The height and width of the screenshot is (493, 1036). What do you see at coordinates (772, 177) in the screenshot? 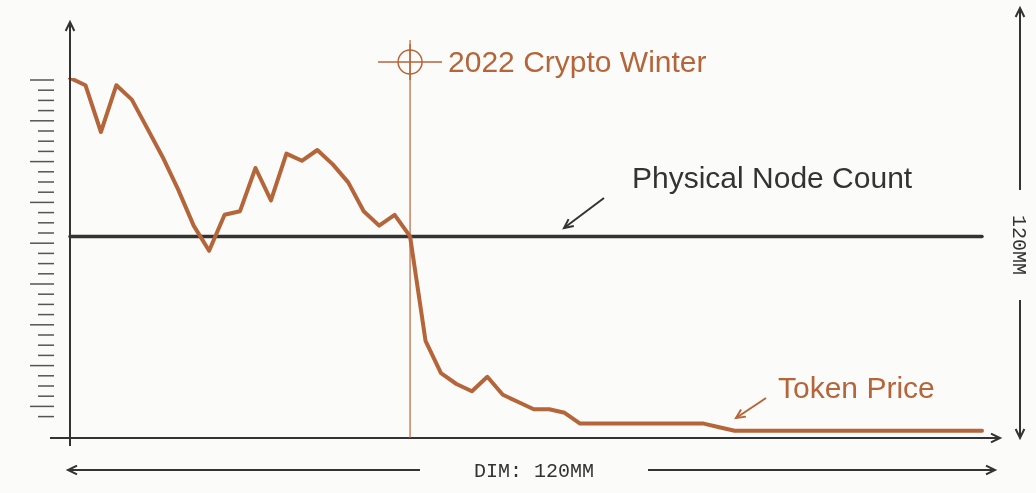
I see `series-label: Physical Node Count` at bounding box center [772, 177].